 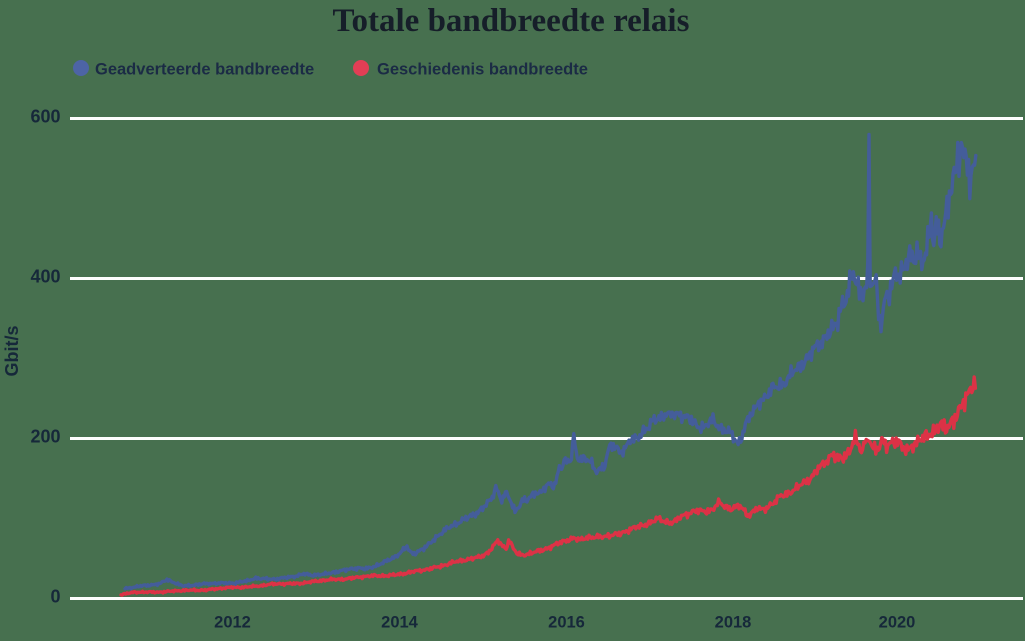 What do you see at coordinates (232, 623) in the screenshot?
I see `svg-text: 2012` at bounding box center [232, 623].